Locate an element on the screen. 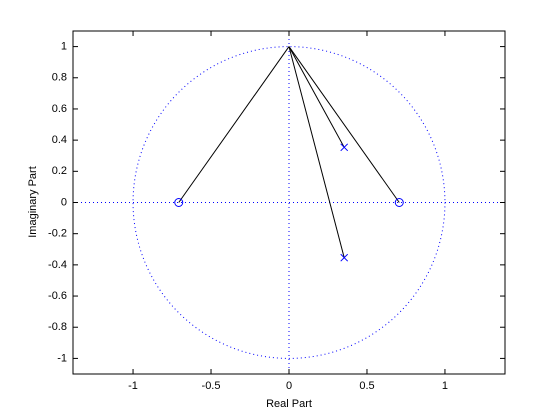 The height and width of the screenshot is (420, 560). y-tick-label: 0.8 is located at coordinates (59, 78).